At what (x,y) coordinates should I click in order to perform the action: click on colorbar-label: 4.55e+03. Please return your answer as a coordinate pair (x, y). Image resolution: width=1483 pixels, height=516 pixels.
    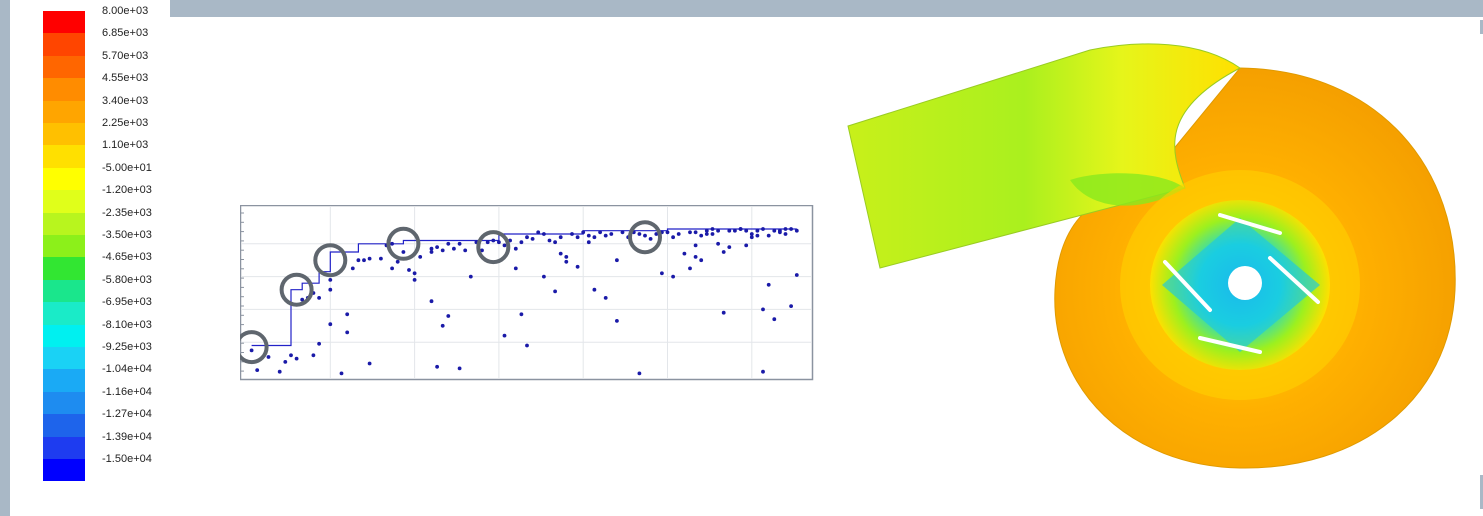
    Looking at the image, I should click on (125, 78).